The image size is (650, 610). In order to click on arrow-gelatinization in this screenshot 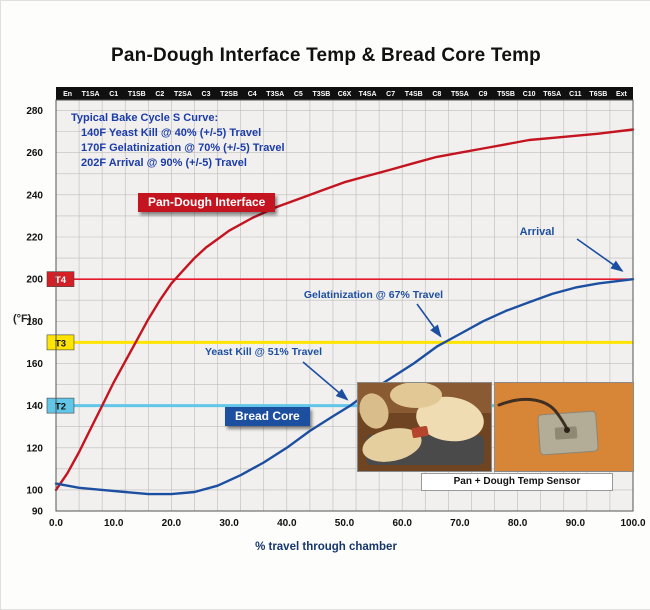, I will do `click(429, 320)`.